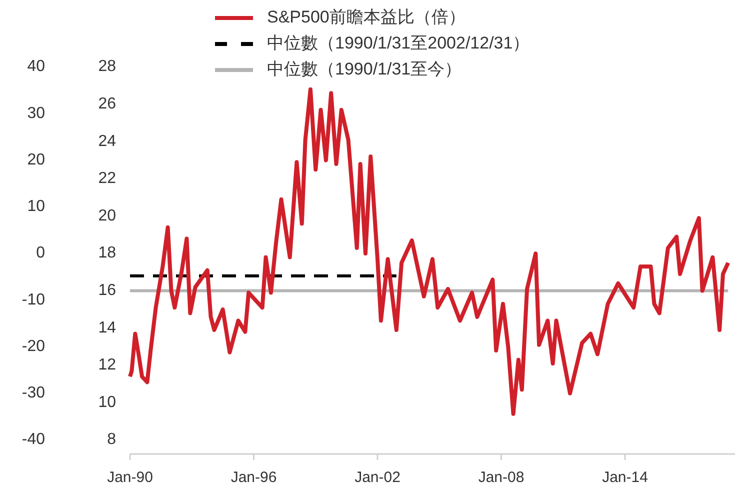 Image resolution: width=738 pixels, height=488 pixels. I want to click on x-tick-label: Jan-96, so click(253, 477).